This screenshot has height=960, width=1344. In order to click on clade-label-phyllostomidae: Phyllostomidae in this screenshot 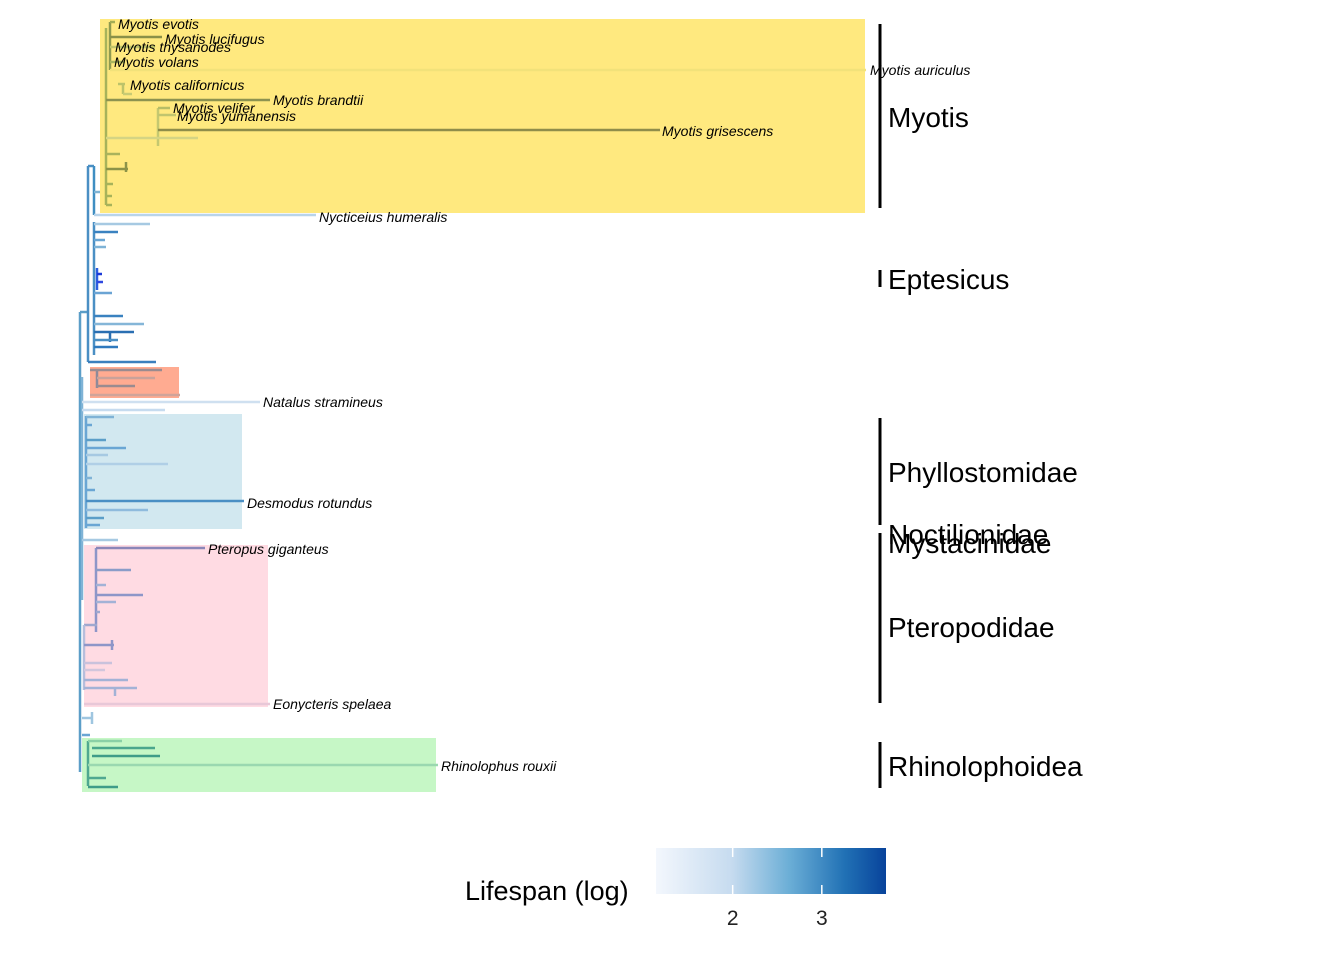, I will do `click(983, 472)`.